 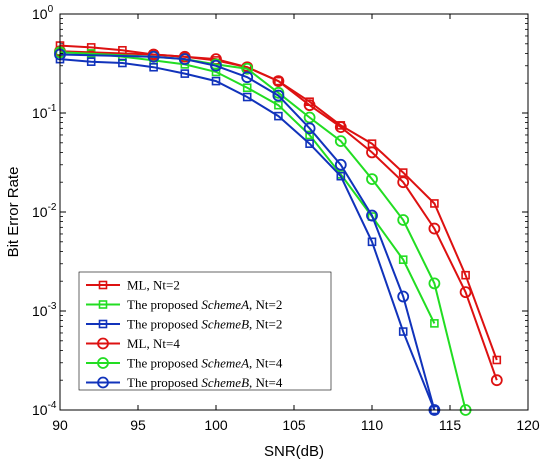 I want to click on legend-label: The proposed SchemeA, Nt=2, so click(x=204, y=304).